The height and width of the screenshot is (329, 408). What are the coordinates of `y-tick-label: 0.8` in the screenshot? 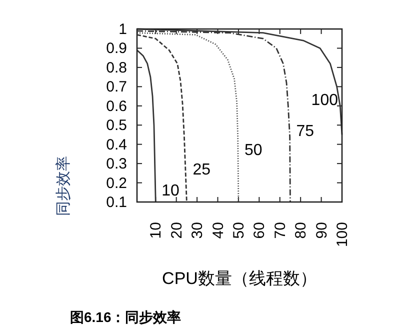 It's located at (116, 67).